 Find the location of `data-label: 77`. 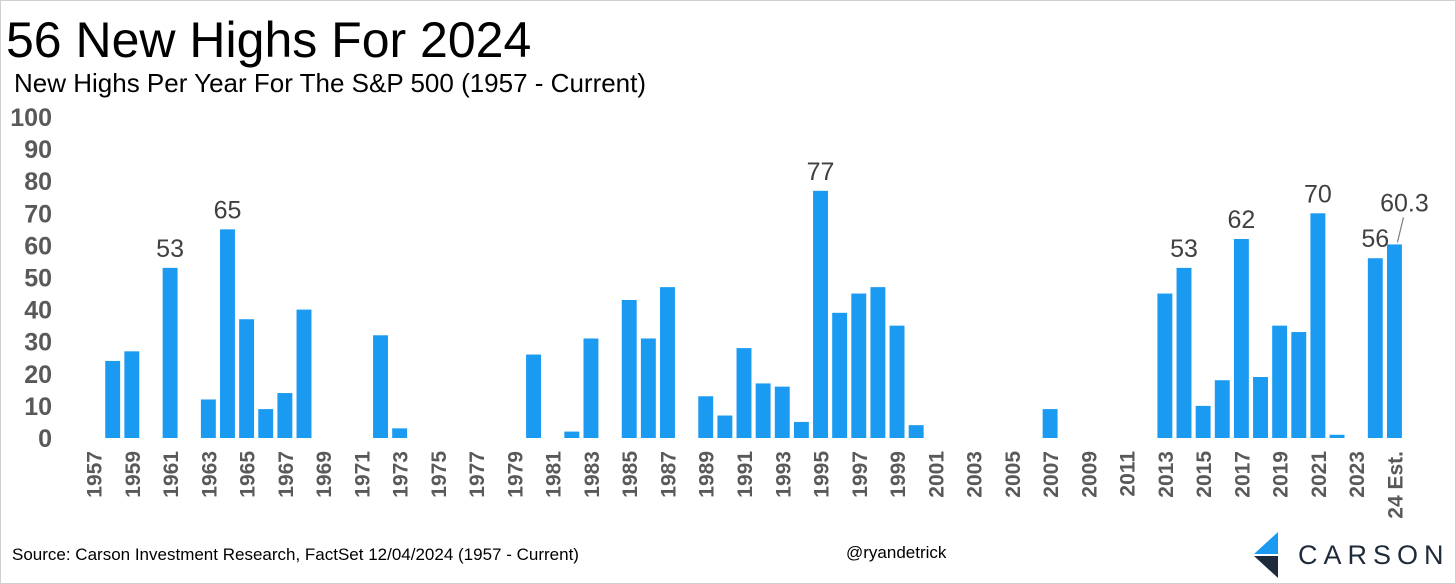

data-label: 77 is located at coordinates (821, 172).